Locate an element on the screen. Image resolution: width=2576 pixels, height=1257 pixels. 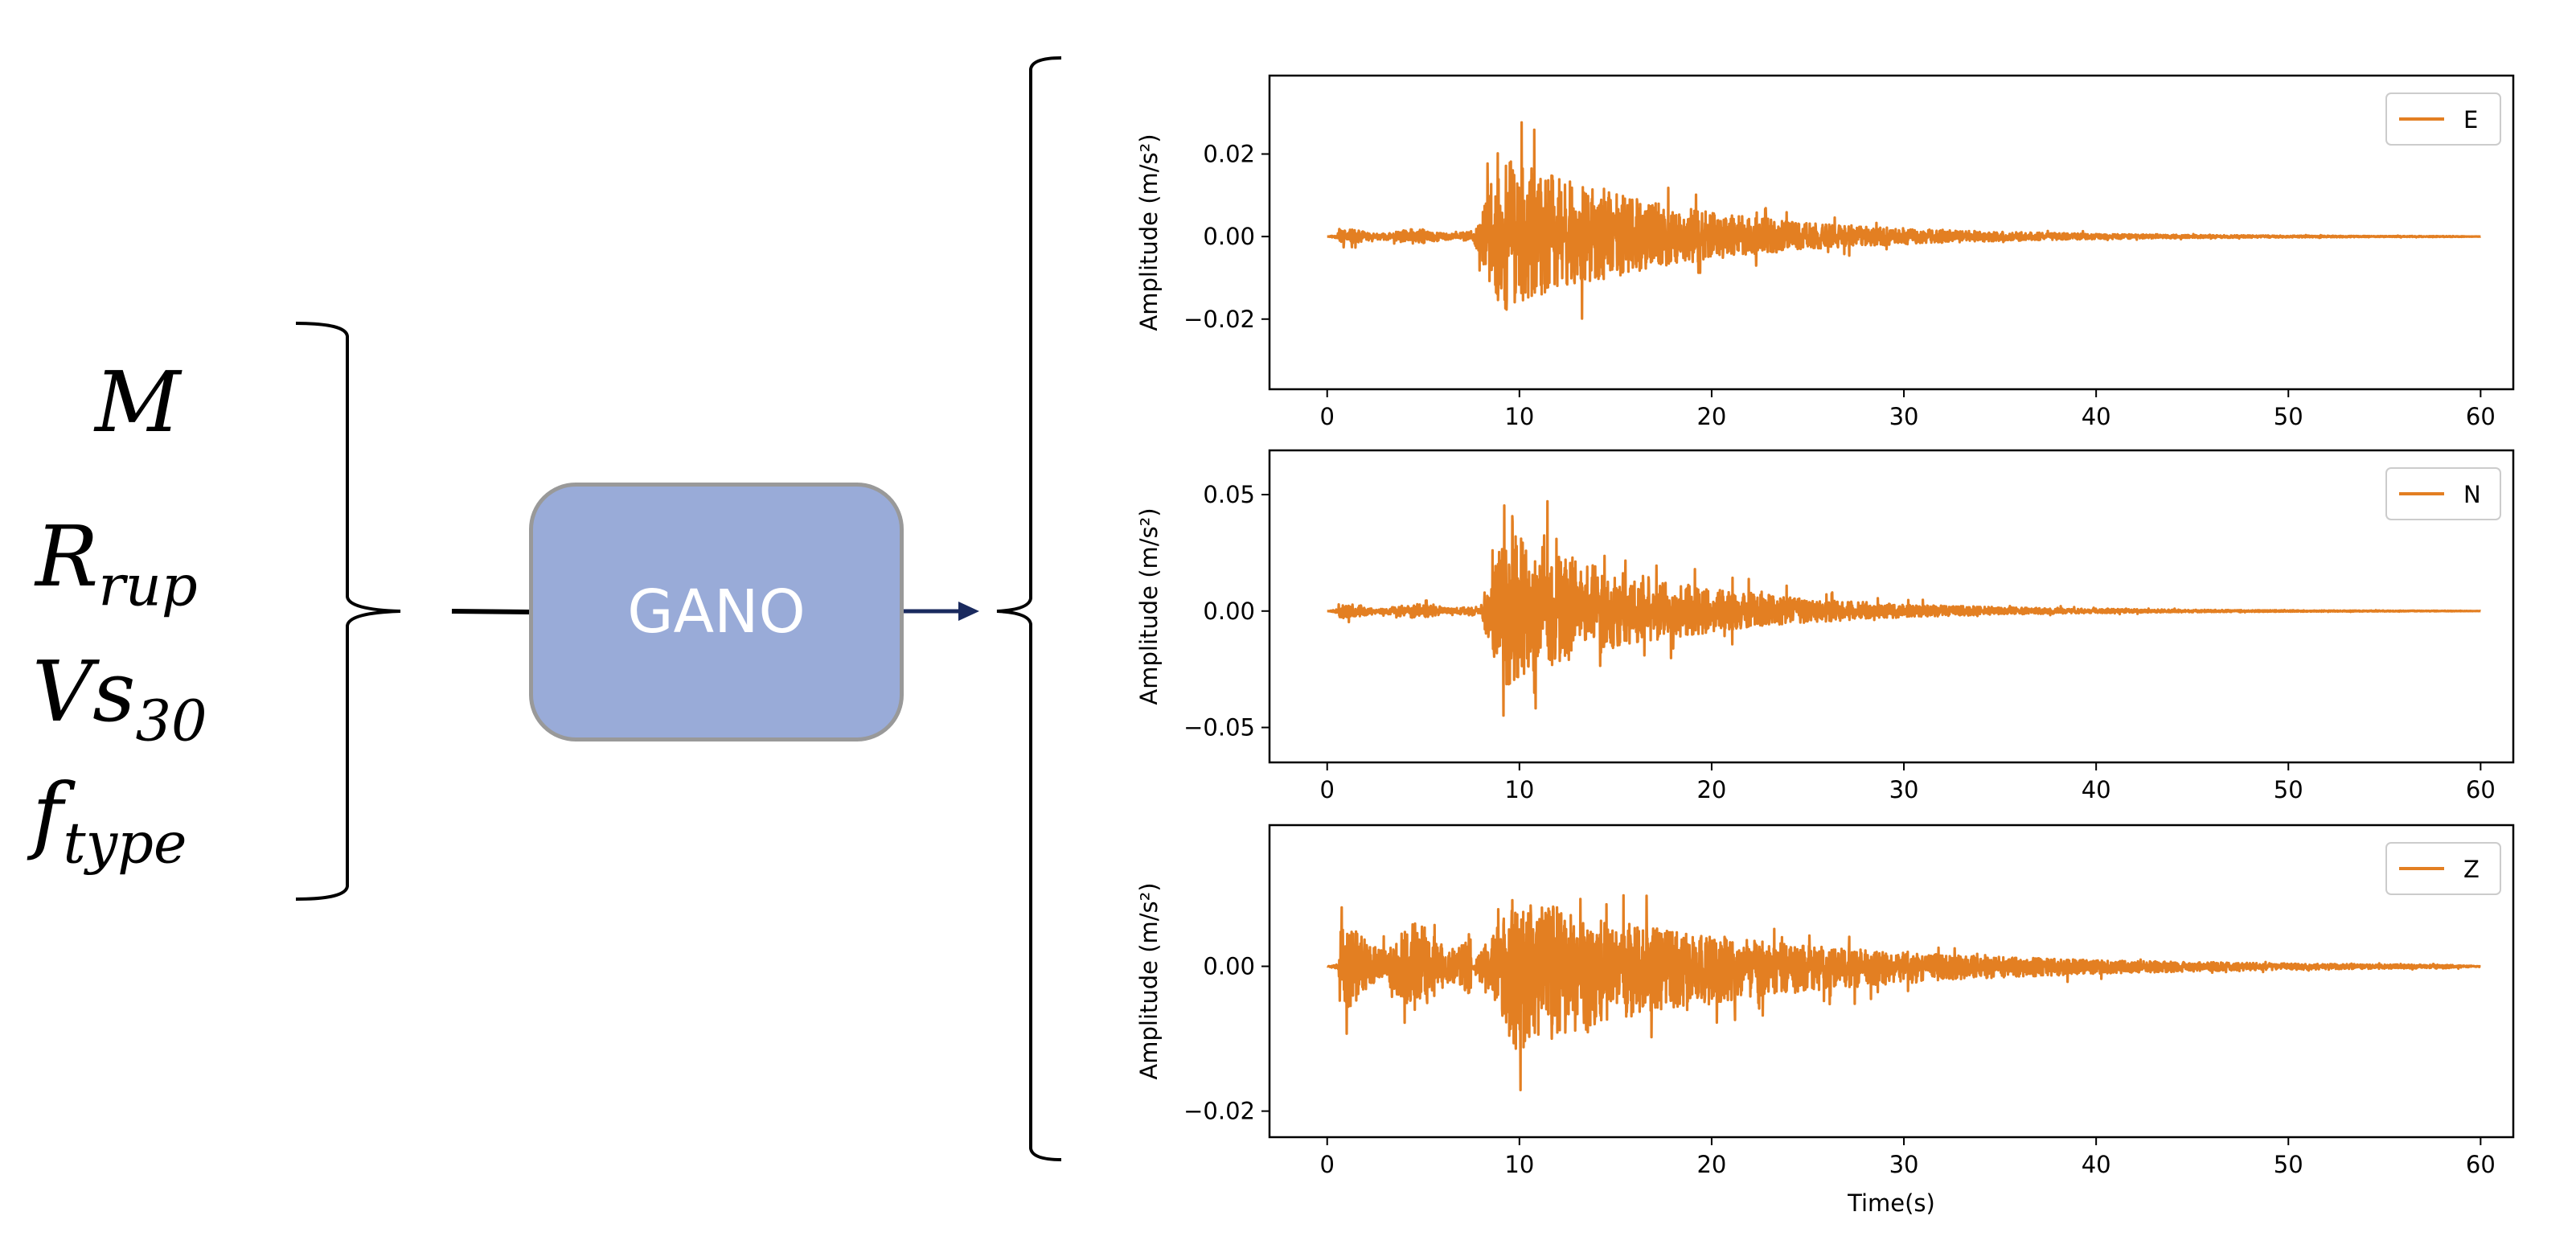
output-brace is located at coordinates (1029, 608).